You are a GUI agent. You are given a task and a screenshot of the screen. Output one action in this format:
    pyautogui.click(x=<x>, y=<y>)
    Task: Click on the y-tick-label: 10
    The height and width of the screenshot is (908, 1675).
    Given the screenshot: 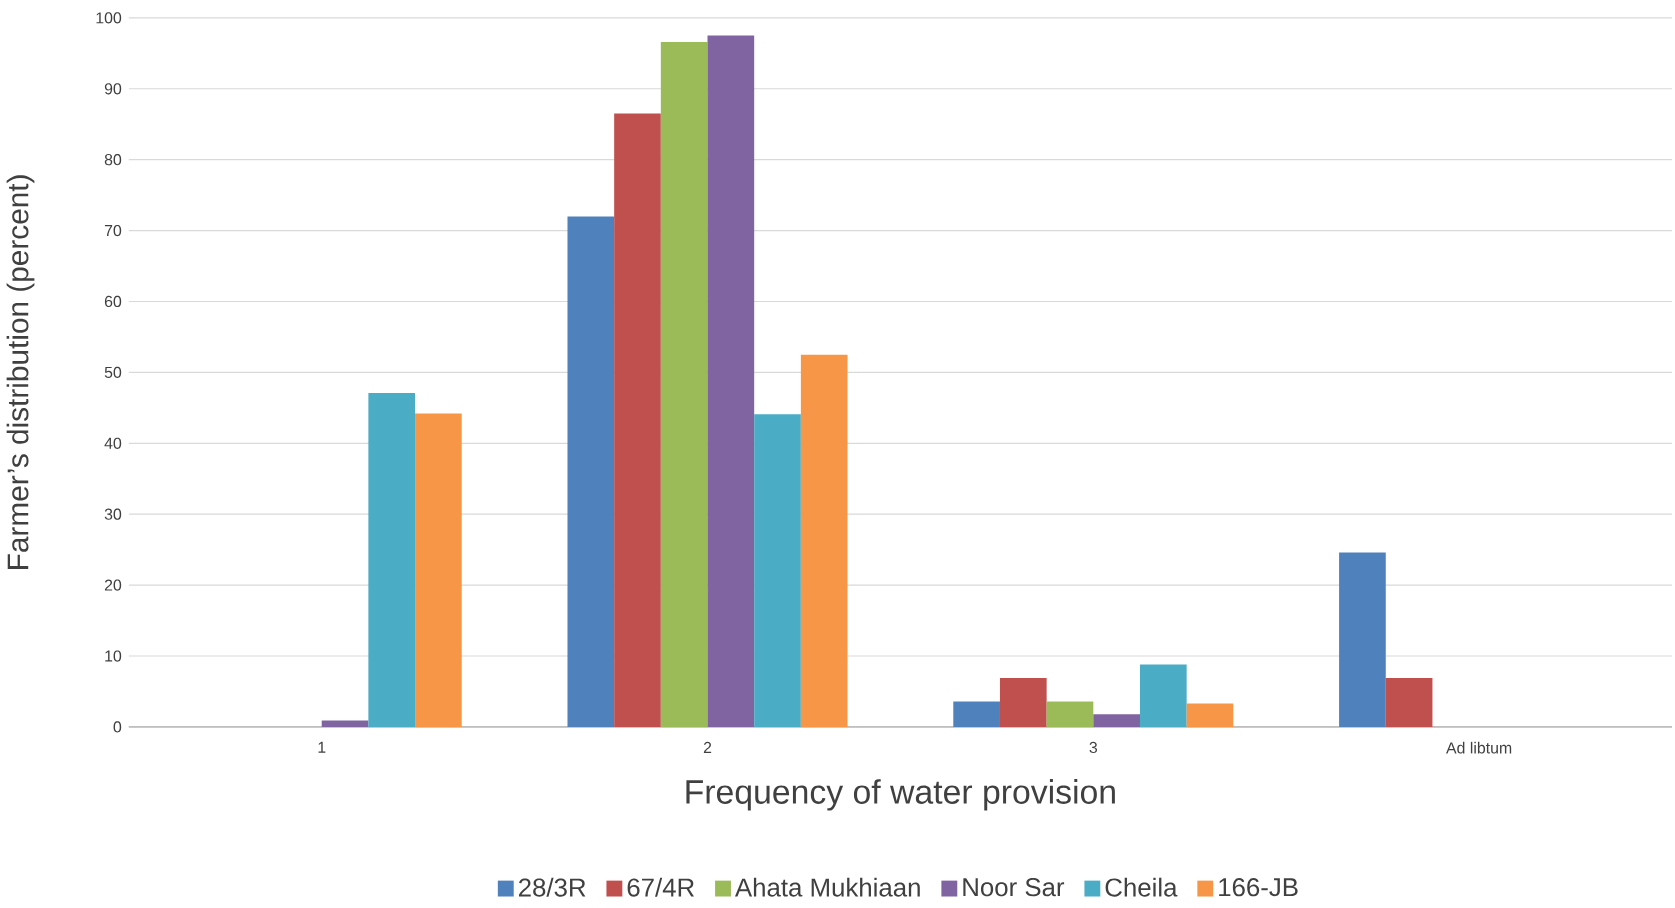 What is the action you would take?
    pyautogui.click(x=113, y=656)
    